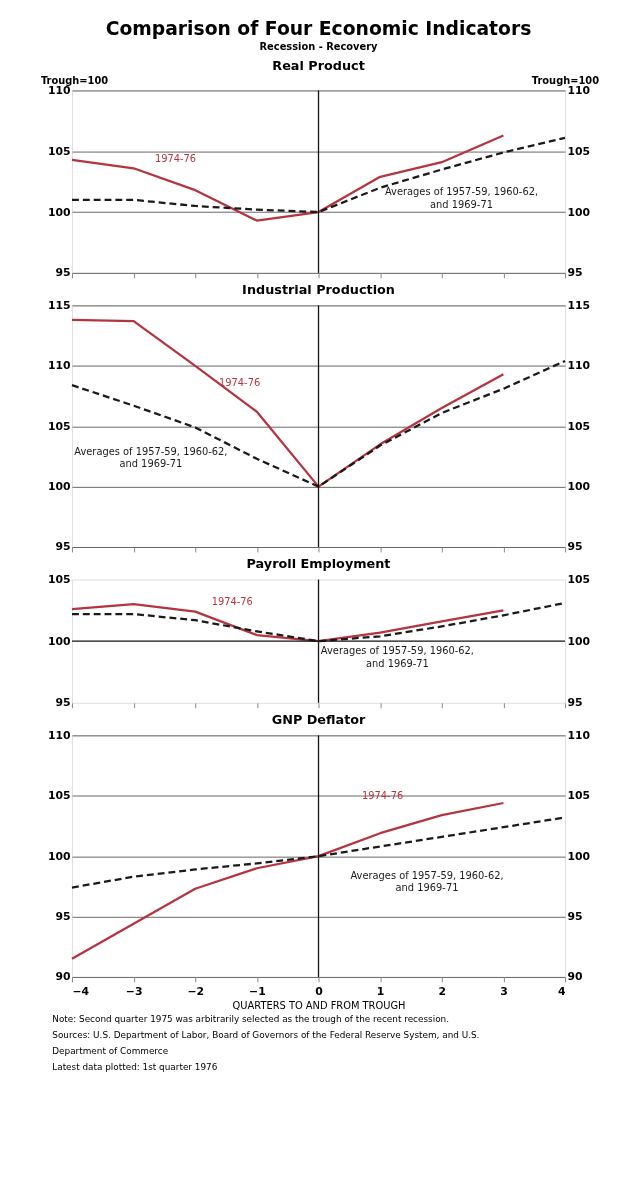 This screenshot has width=639, height=1186. I want to click on x-axis-title: QUARTERS TO AND FROM TROUGH, so click(319, 1006).